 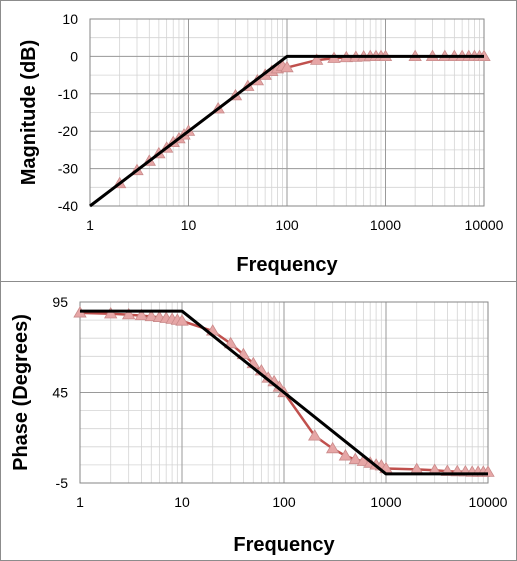 I want to click on magnitude-y-tick-label: -20, so click(x=68, y=131).